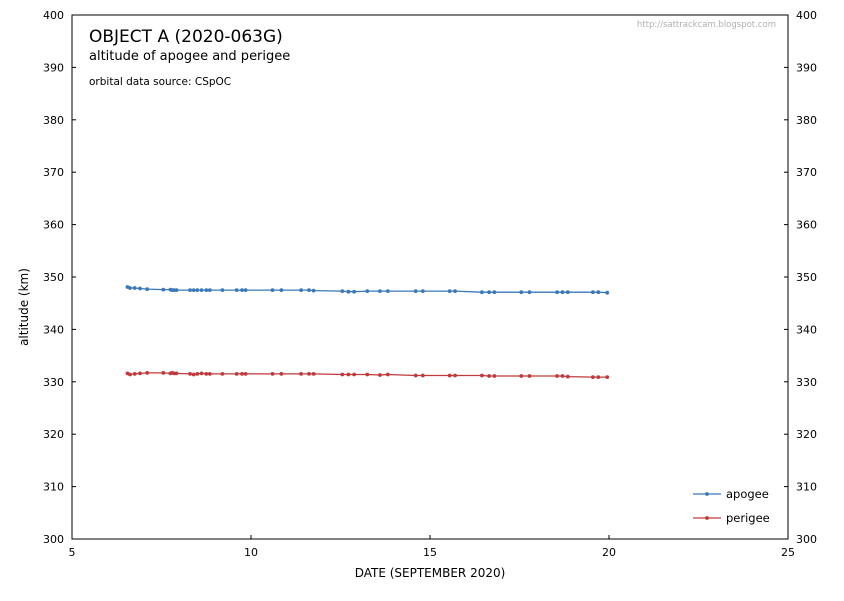 The height and width of the screenshot is (601, 844). I want to click on y-tick-label-right: 330, so click(806, 382).